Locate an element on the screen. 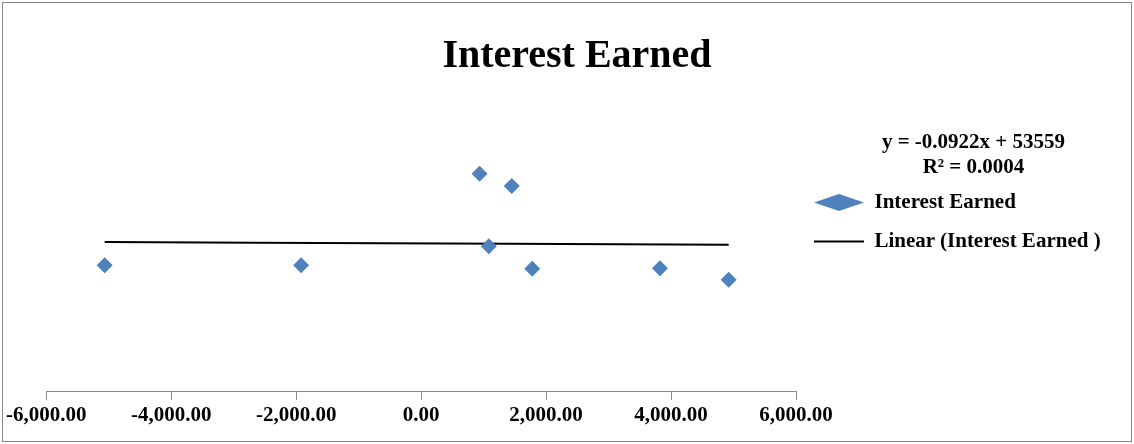  x-tick-label: -6,000.00 is located at coordinates (46, 413).